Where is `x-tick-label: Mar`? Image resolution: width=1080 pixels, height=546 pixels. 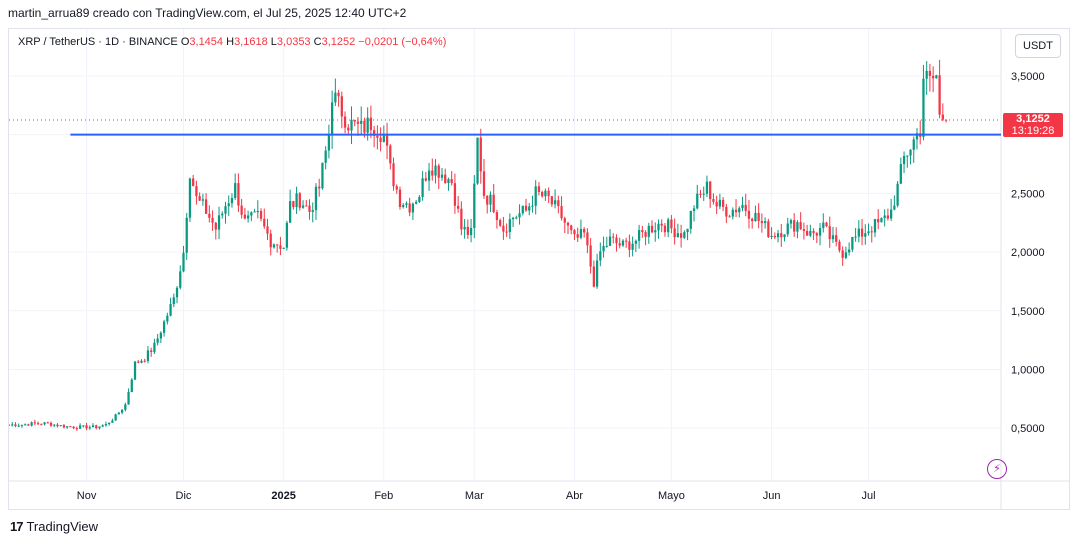 x-tick-label: Mar is located at coordinates (474, 496).